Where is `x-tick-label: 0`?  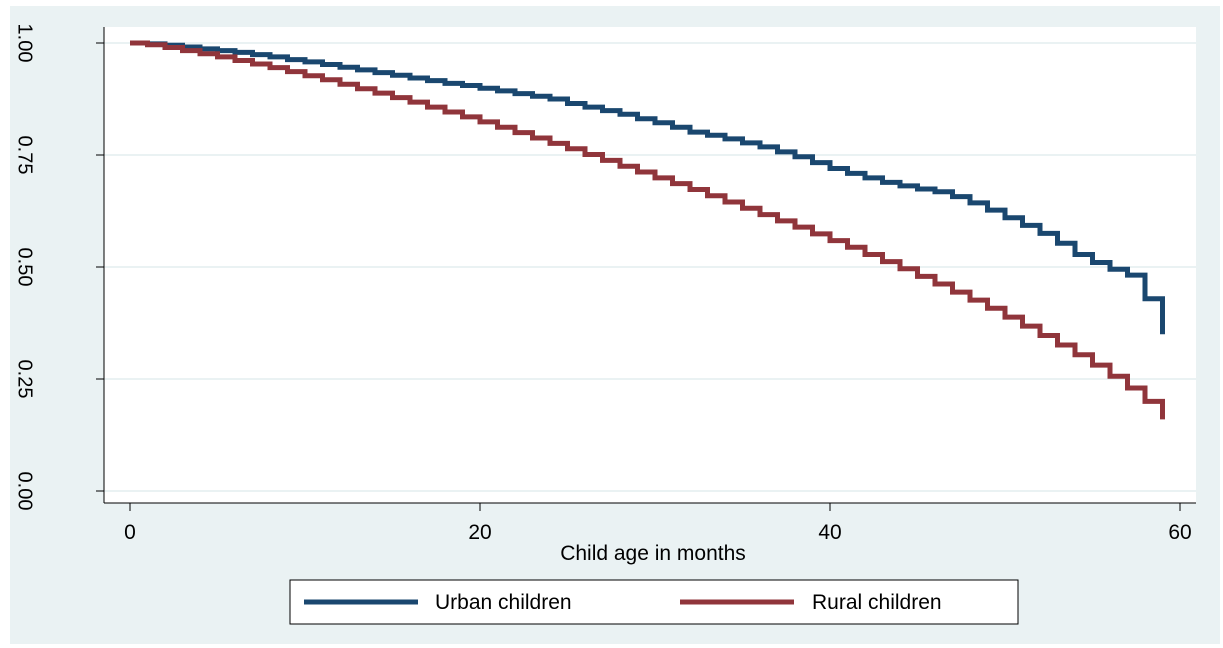
x-tick-label: 0 is located at coordinates (130, 532).